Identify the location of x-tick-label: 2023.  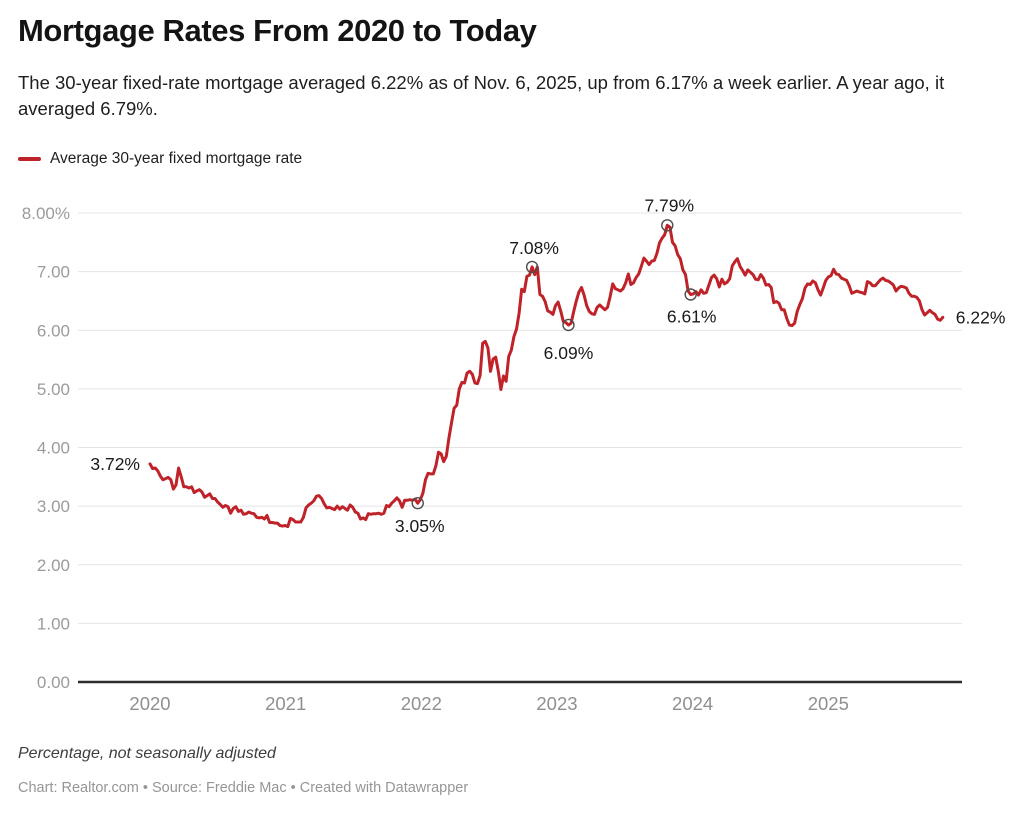
(556, 703).